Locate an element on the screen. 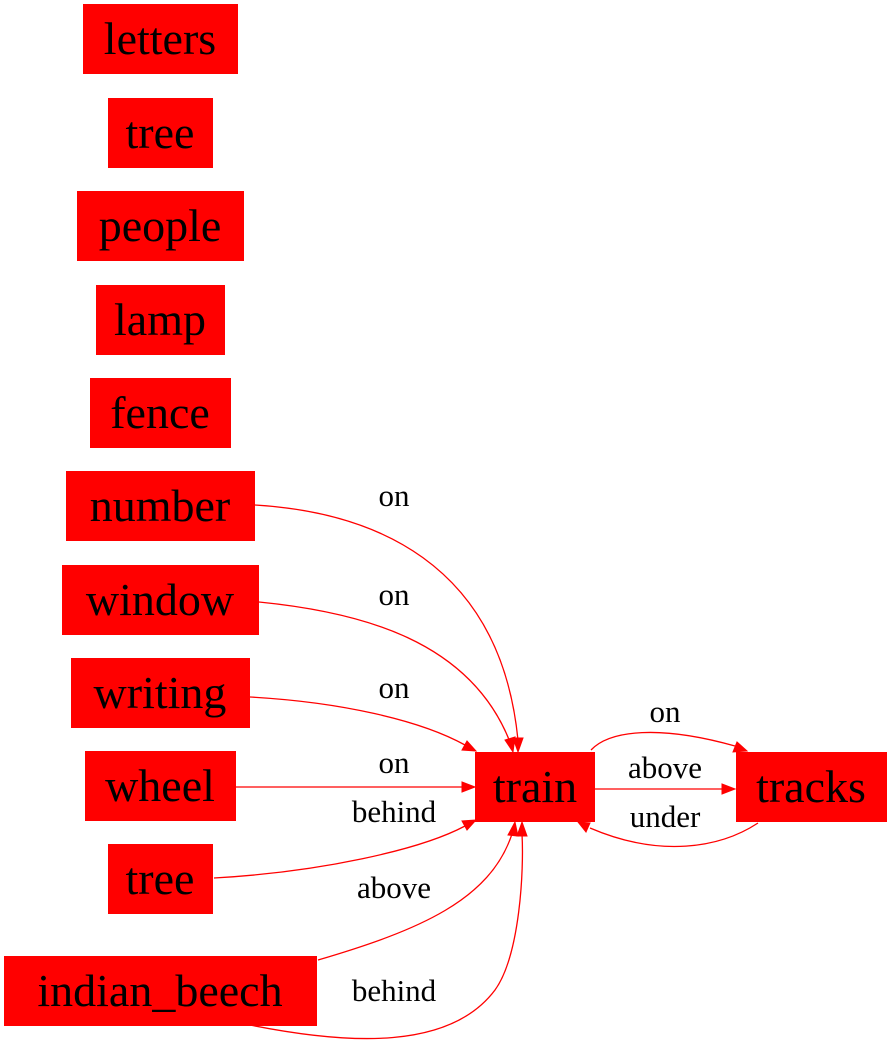  node-label: lamp is located at coordinates (160, 319).